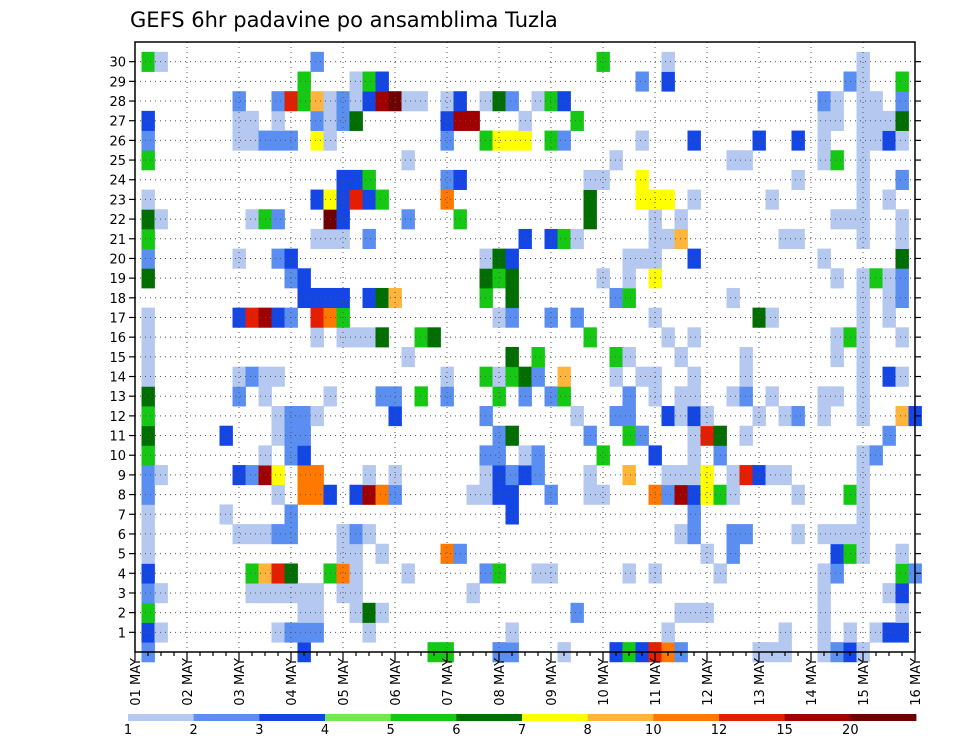  I want to click on x-tick-label: 15 MAY, so click(864, 682).